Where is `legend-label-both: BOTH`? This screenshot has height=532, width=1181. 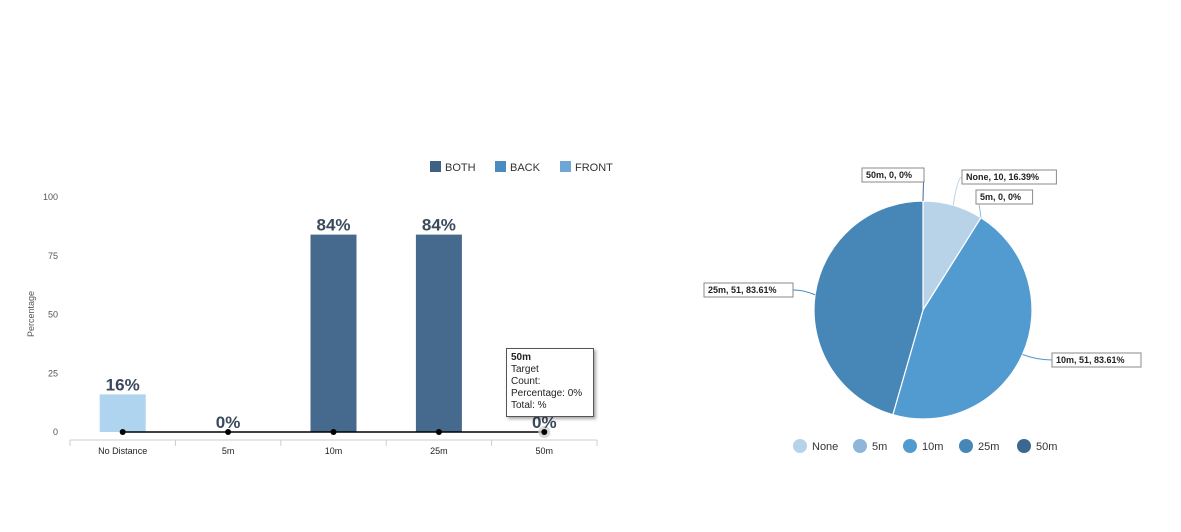 legend-label-both: BOTH is located at coordinates (460, 168).